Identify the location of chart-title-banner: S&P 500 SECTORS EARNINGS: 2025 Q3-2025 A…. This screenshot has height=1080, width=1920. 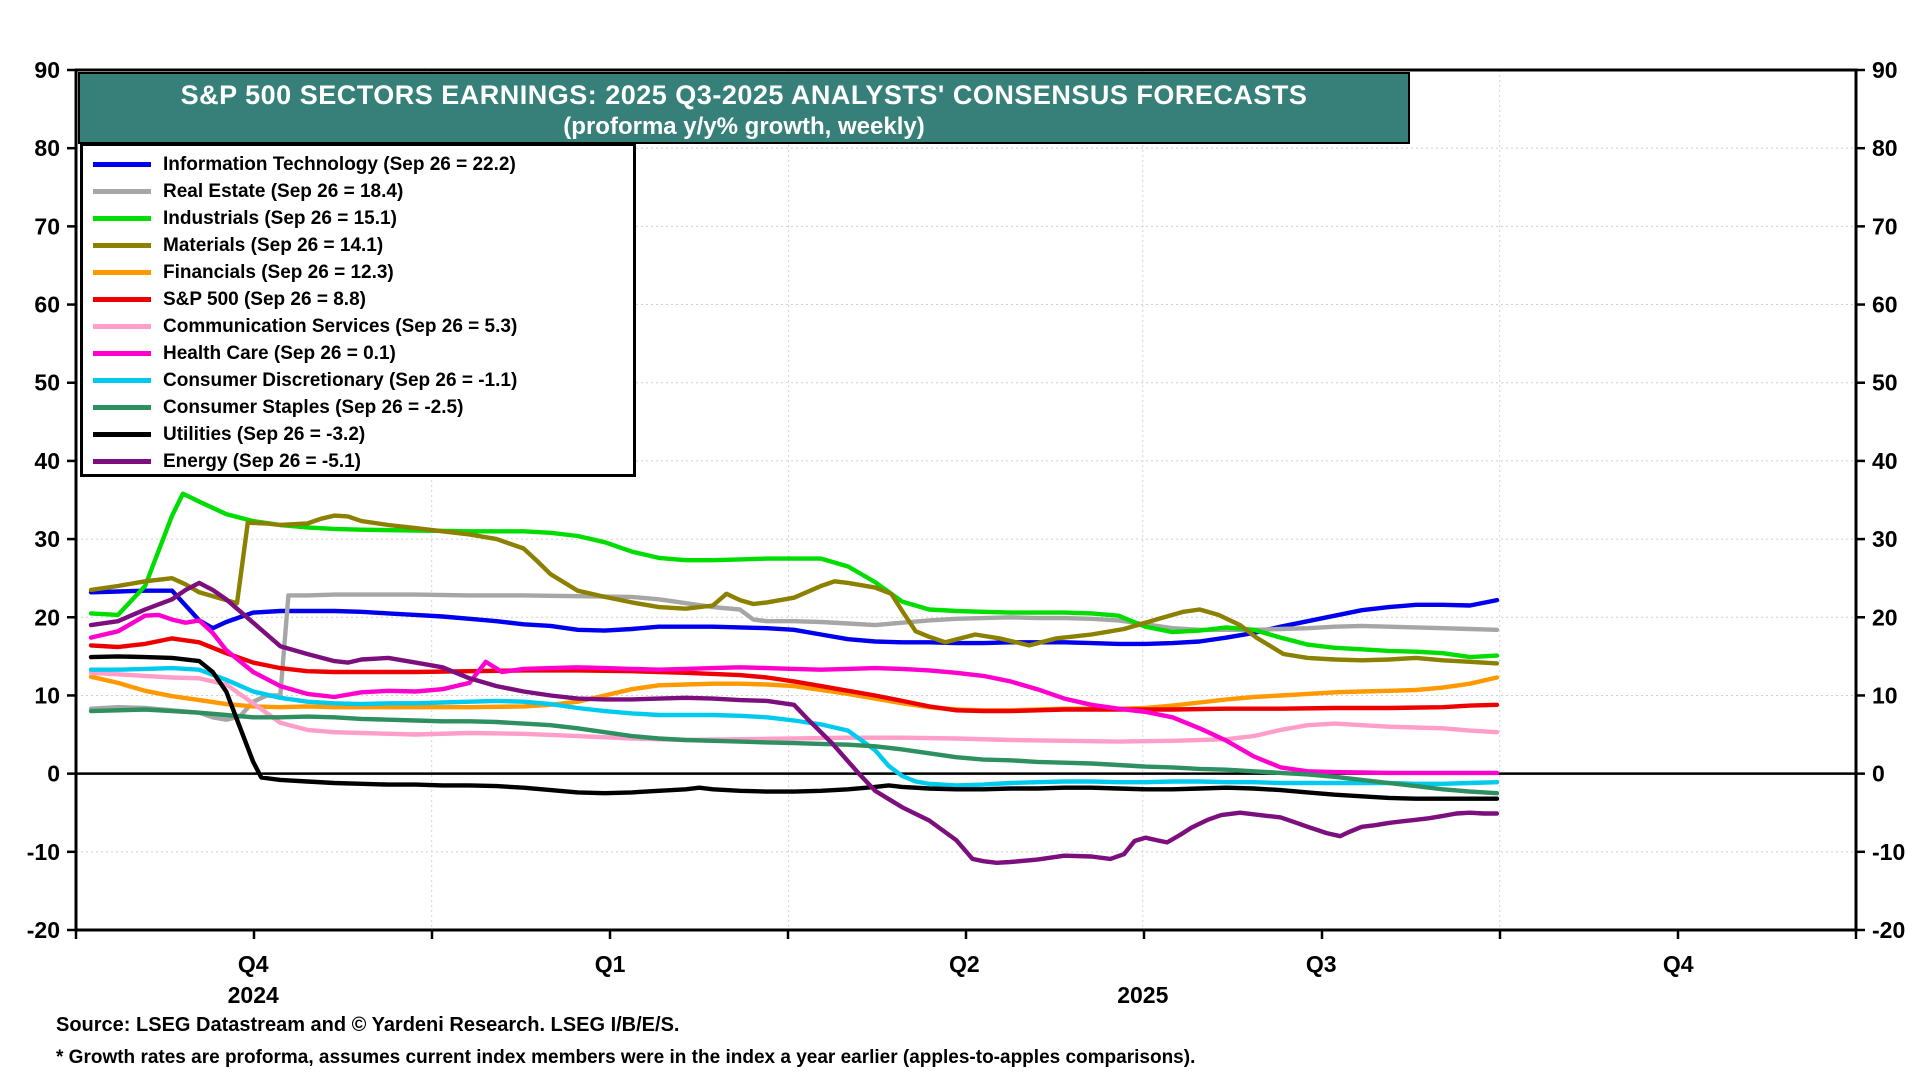
(744, 108).